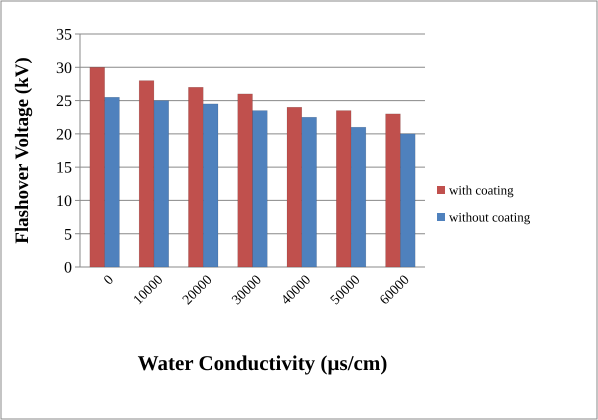 This screenshot has width=598, height=420. What do you see at coordinates (481, 190) in the screenshot?
I see `legend-label: with coating` at bounding box center [481, 190].